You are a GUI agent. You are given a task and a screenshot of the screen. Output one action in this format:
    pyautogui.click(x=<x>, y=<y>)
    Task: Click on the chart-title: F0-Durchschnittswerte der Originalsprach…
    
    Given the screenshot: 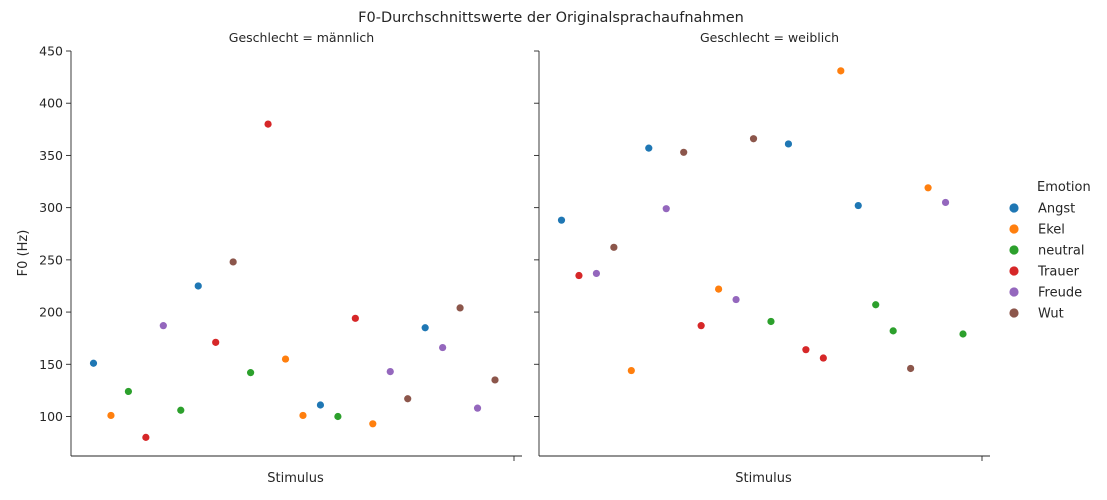 What is the action you would take?
    pyautogui.click(x=551, y=18)
    